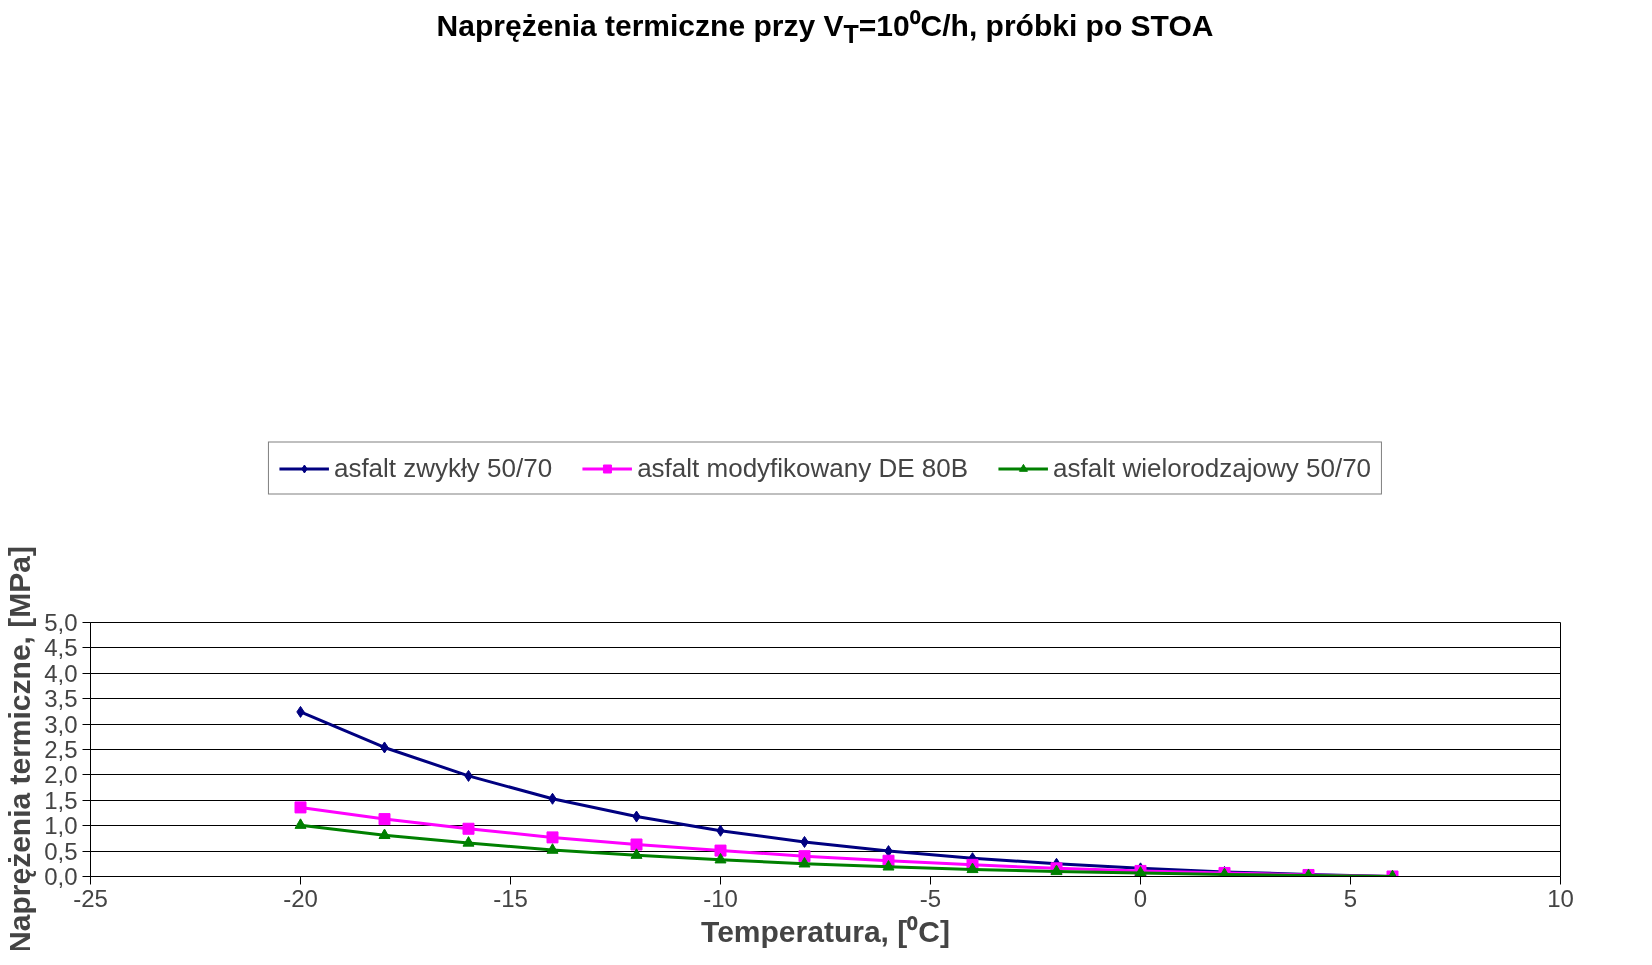 Image resolution: width=1652 pixels, height=965 pixels. What do you see at coordinates (510, 898) in the screenshot?
I see `x-tick-label: -15` at bounding box center [510, 898].